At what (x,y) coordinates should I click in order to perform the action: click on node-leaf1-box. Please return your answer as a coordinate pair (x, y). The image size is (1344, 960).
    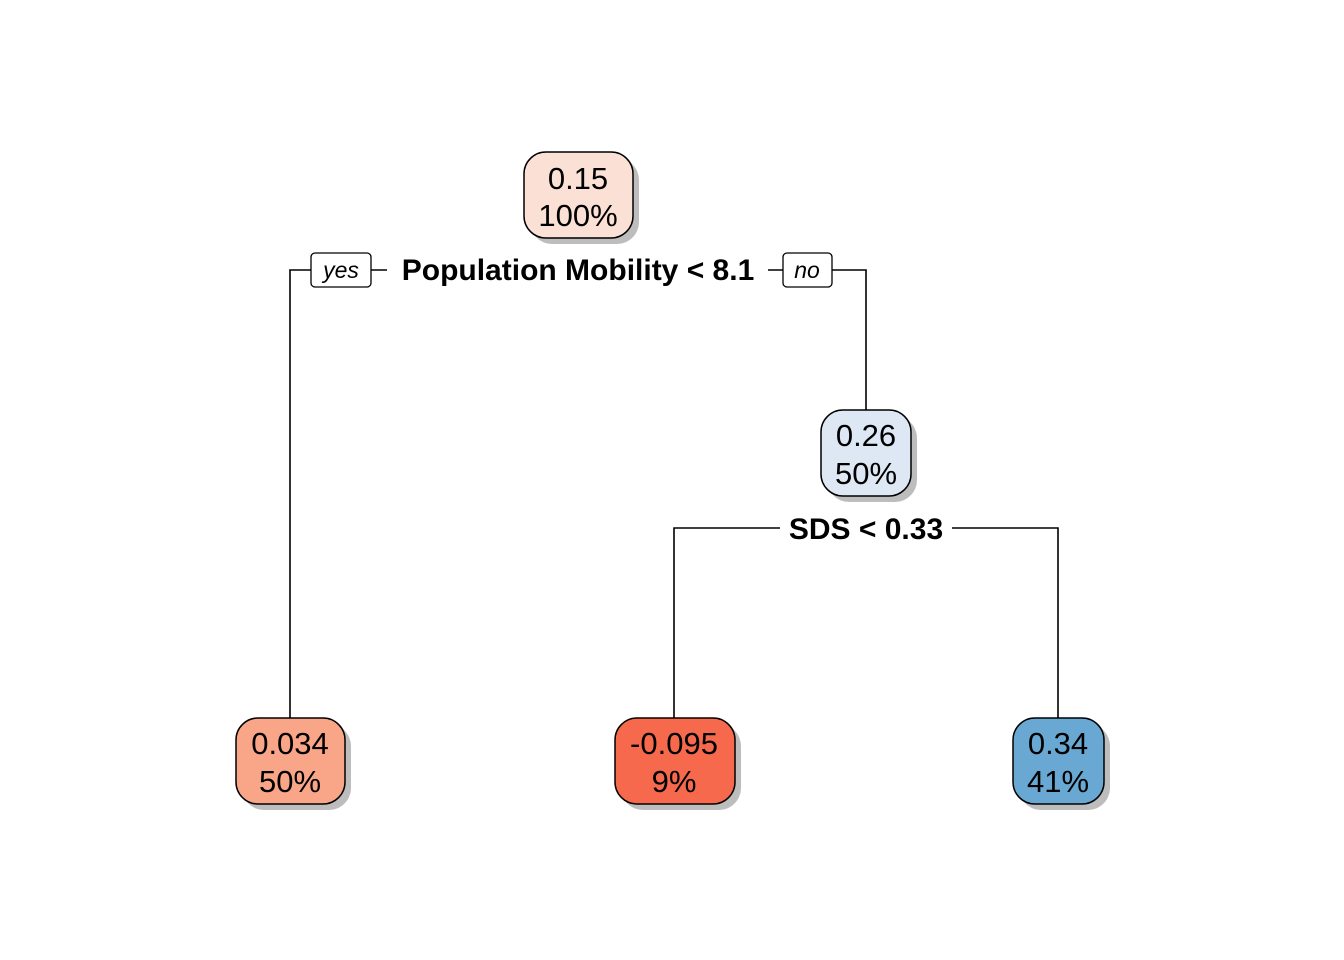
    Looking at the image, I should click on (290, 761).